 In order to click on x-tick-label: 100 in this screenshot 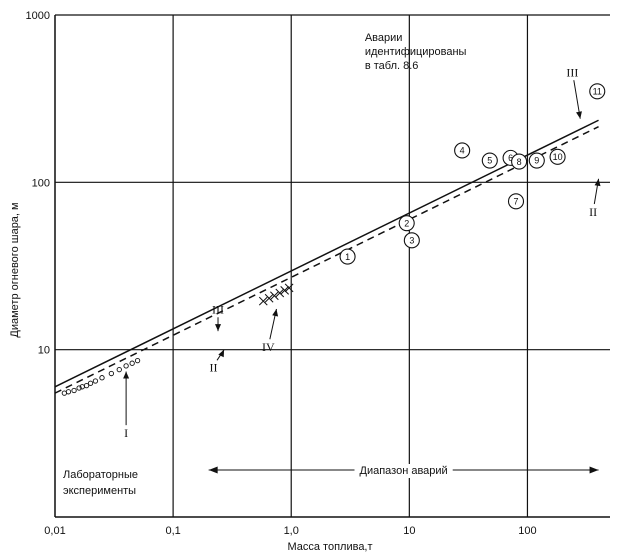, I will do `click(527, 531)`.